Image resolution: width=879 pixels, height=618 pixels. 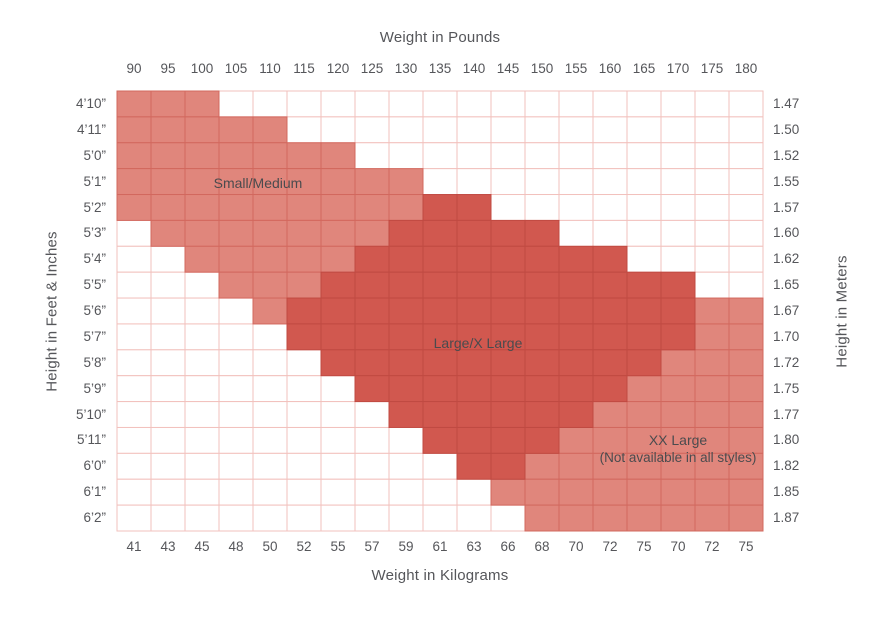 I want to click on height-ft-label: 6’0”, so click(x=94, y=466).